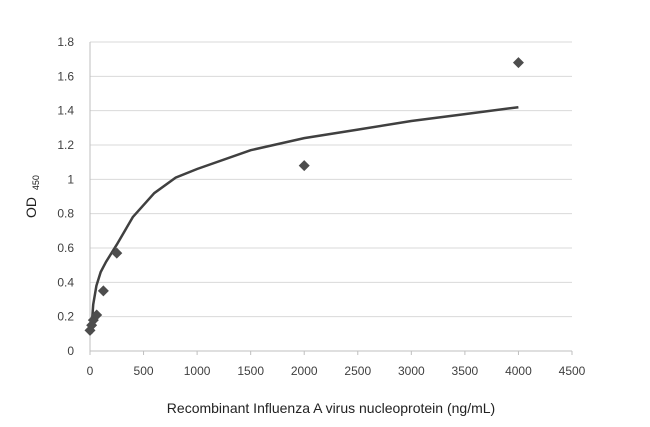 The width and height of the screenshot is (650, 427). What do you see at coordinates (197, 371) in the screenshot?
I see `x-tick-label: 1000` at bounding box center [197, 371].